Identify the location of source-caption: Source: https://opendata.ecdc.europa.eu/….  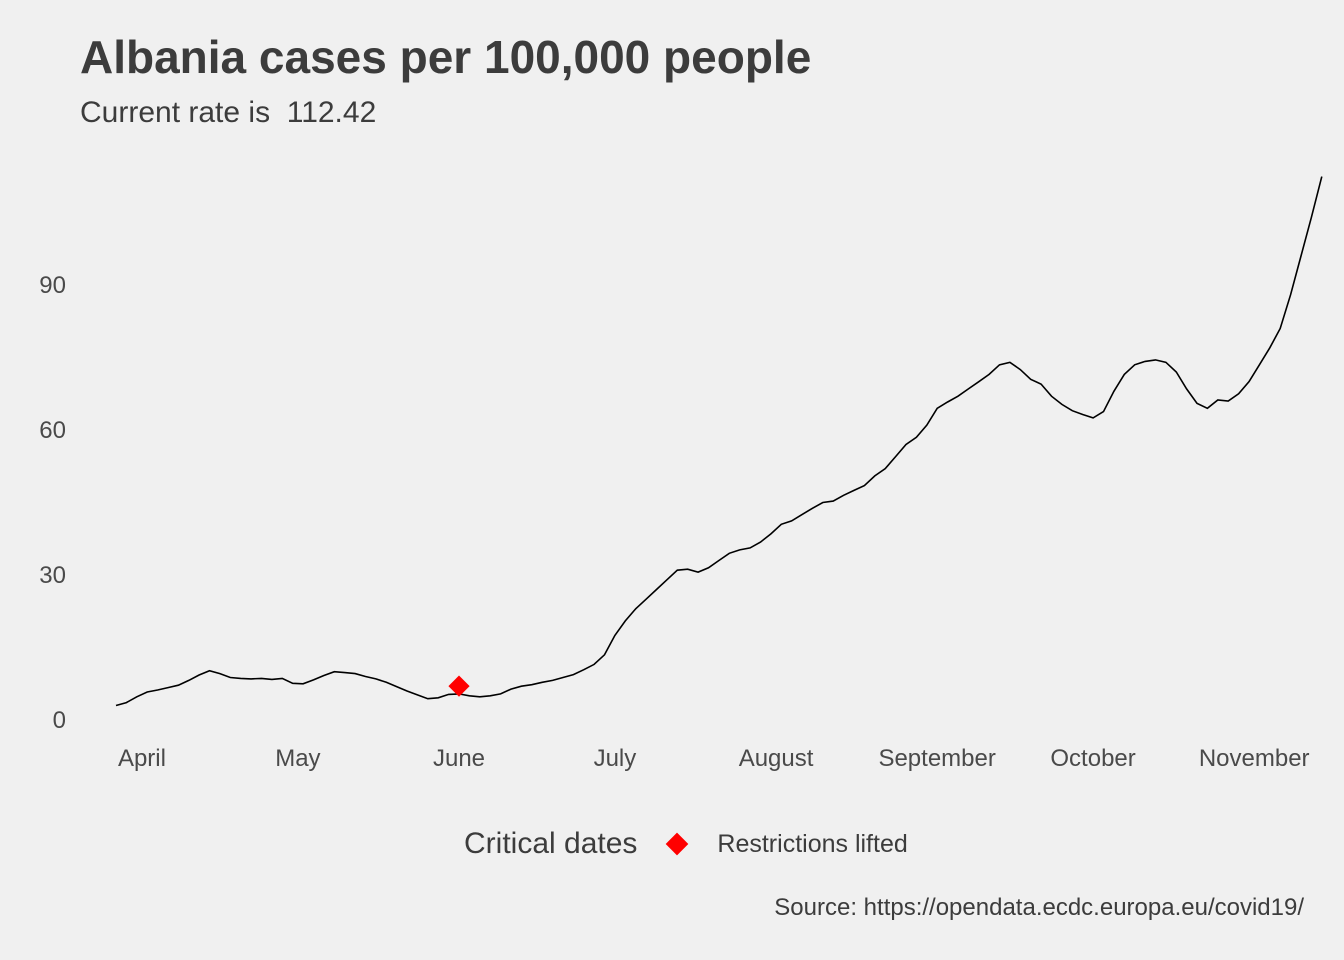
(1039, 907).